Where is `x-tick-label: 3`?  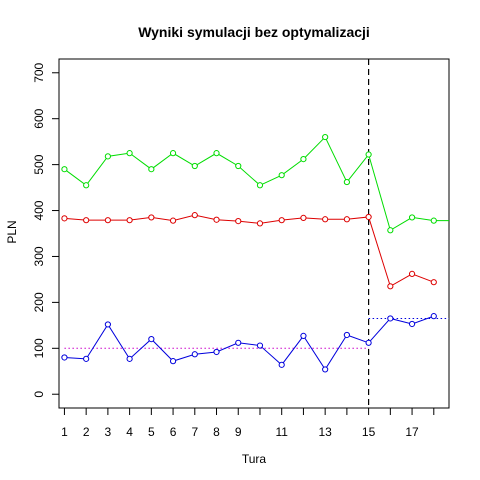
x-tick-label: 3 is located at coordinates (108, 432).